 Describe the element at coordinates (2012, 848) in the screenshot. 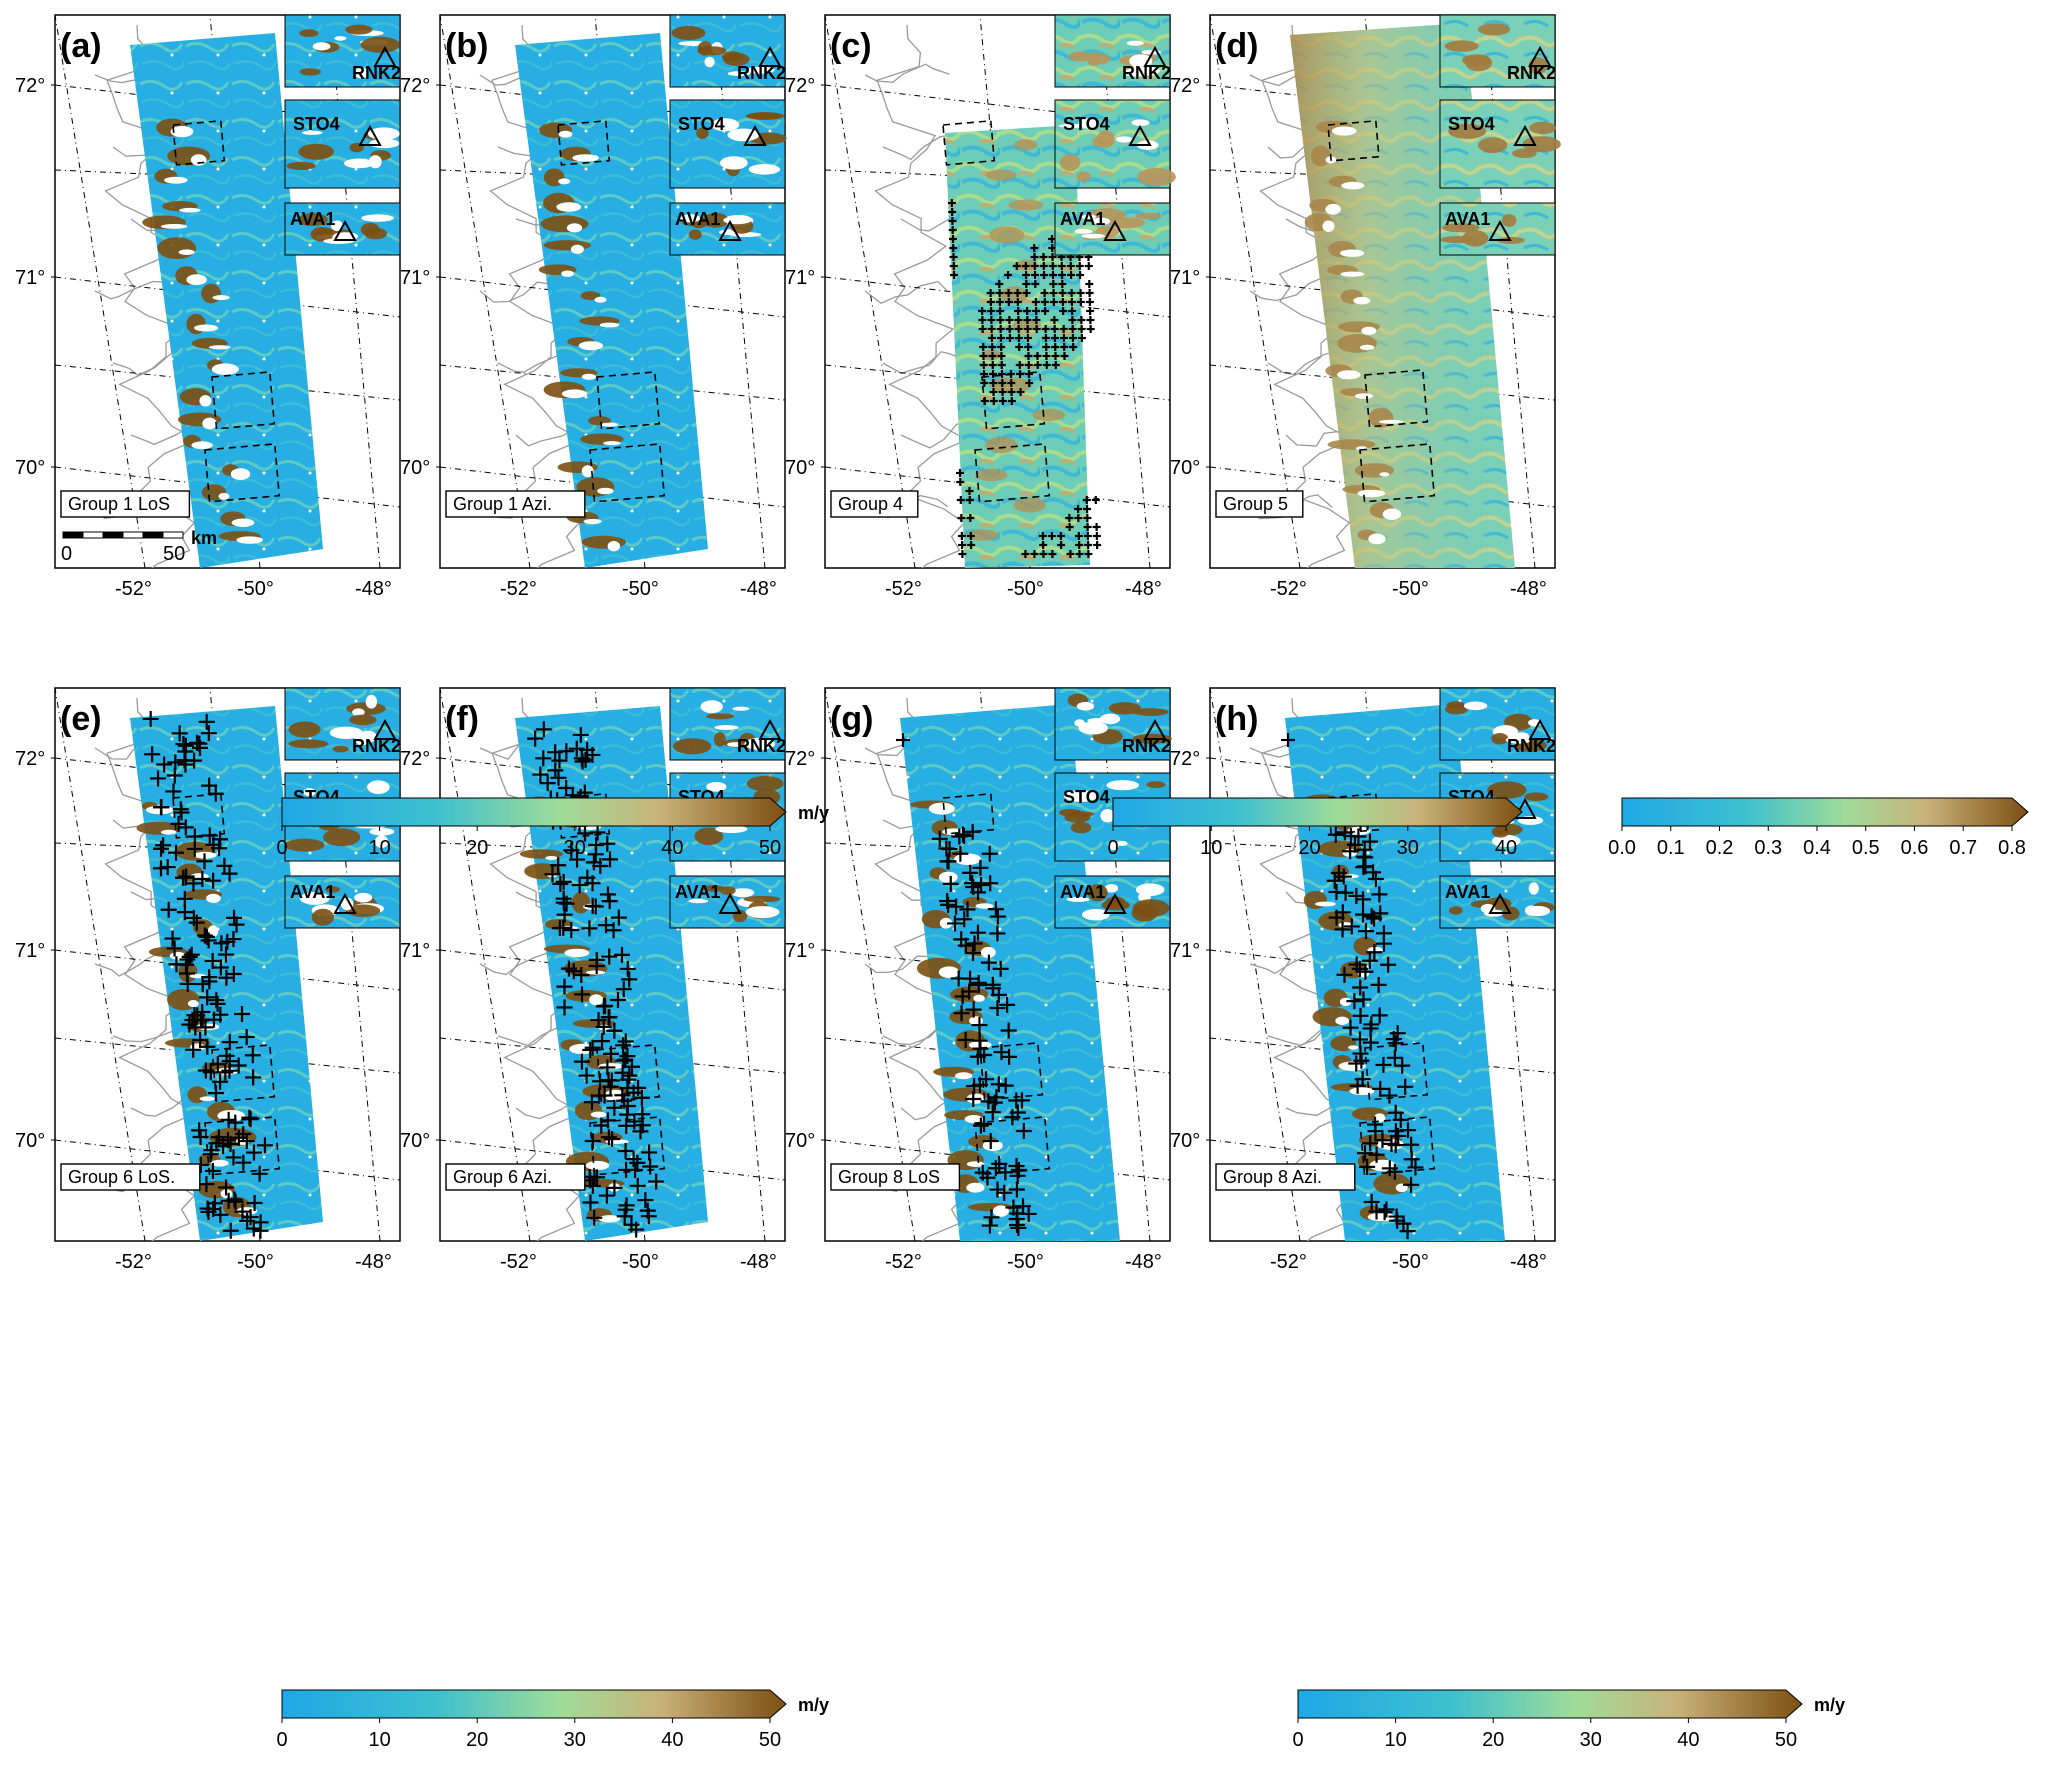

I see `colorbar-tick: 0.8` at that location.